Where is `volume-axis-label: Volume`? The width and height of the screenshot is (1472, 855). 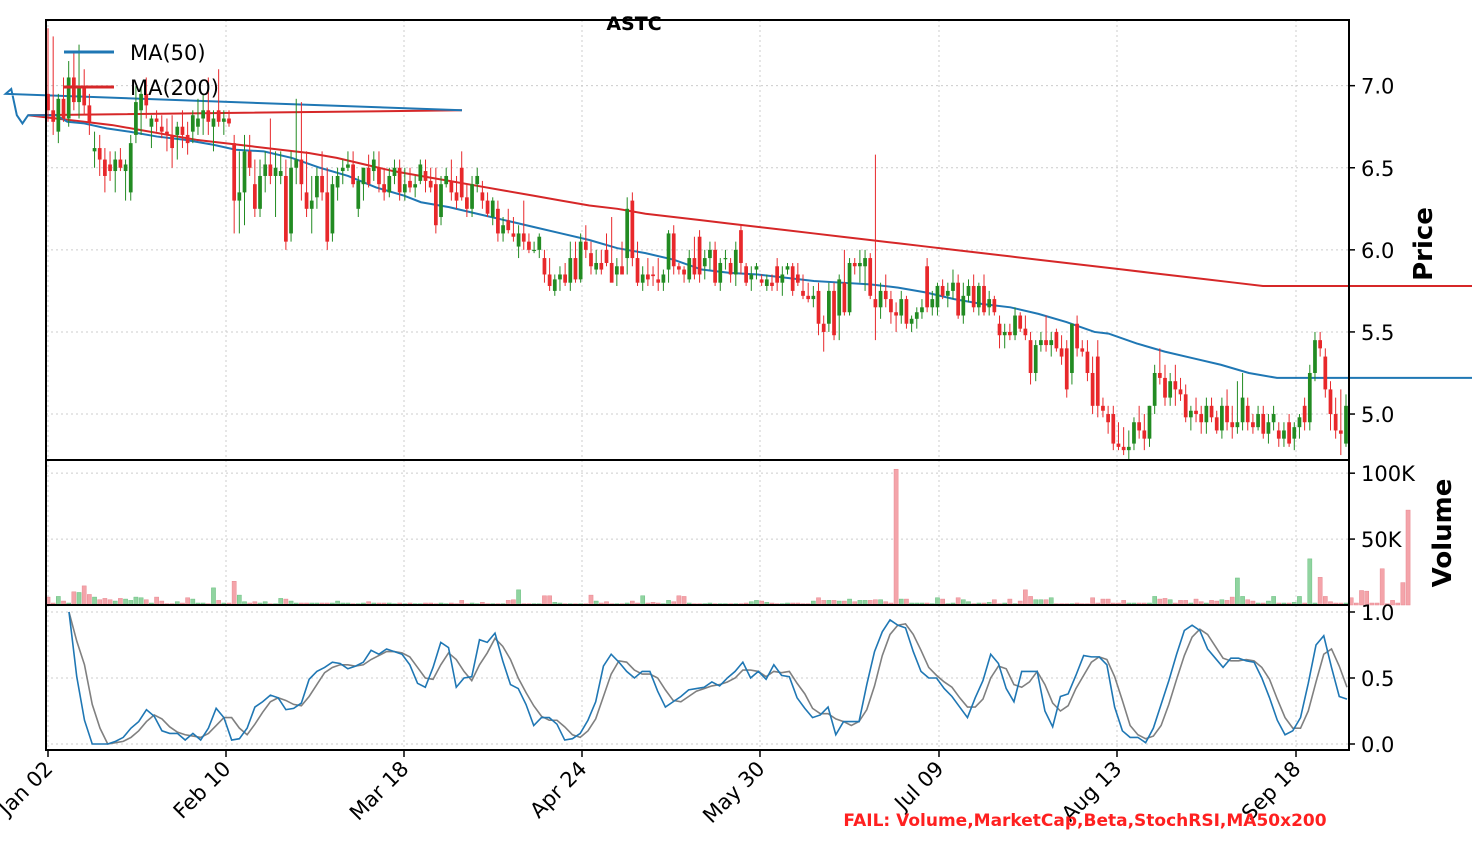 volume-axis-label: Volume is located at coordinates (1443, 533).